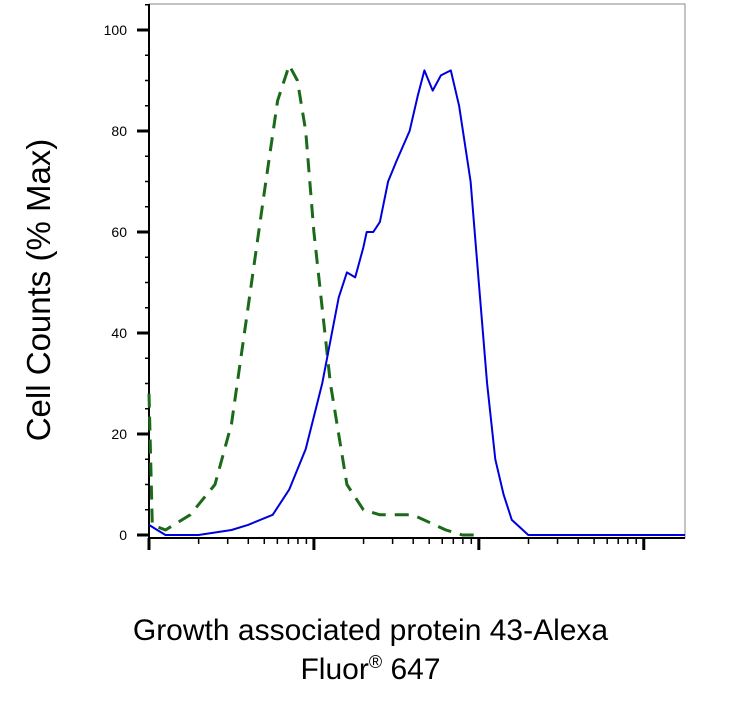  Describe the element at coordinates (119, 333) in the screenshot. I see `y-tick-label: 40` at that location.